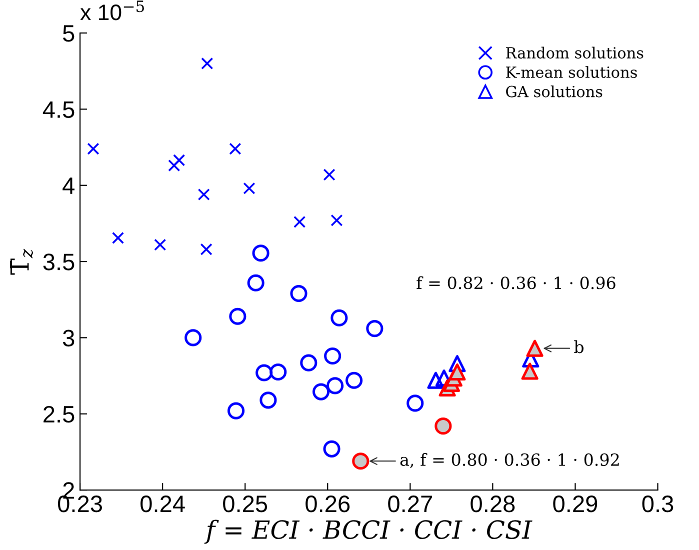  Describe the element at coordinates (68, 186) in the screenshot. I see `y-tick-label: 4` at that location.